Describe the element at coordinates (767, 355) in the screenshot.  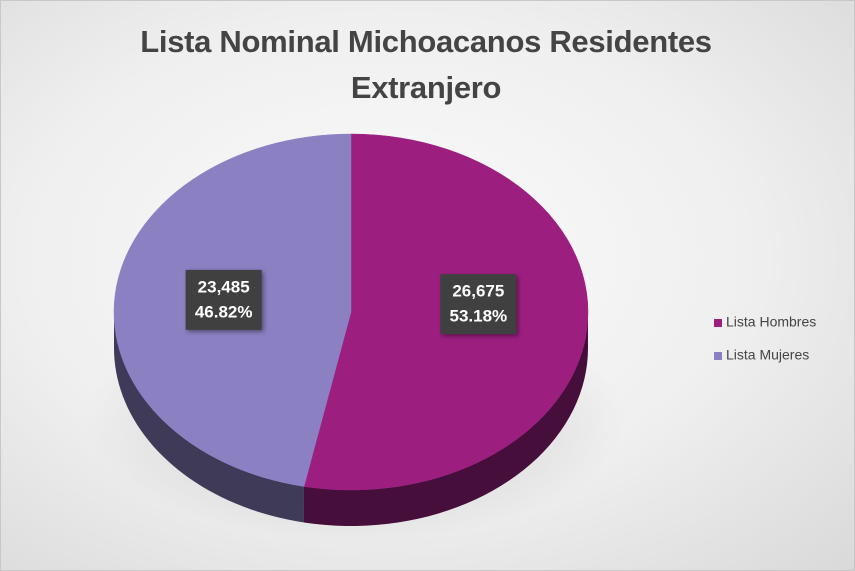
I see `legend-label: Lista Mujeres` at that location.